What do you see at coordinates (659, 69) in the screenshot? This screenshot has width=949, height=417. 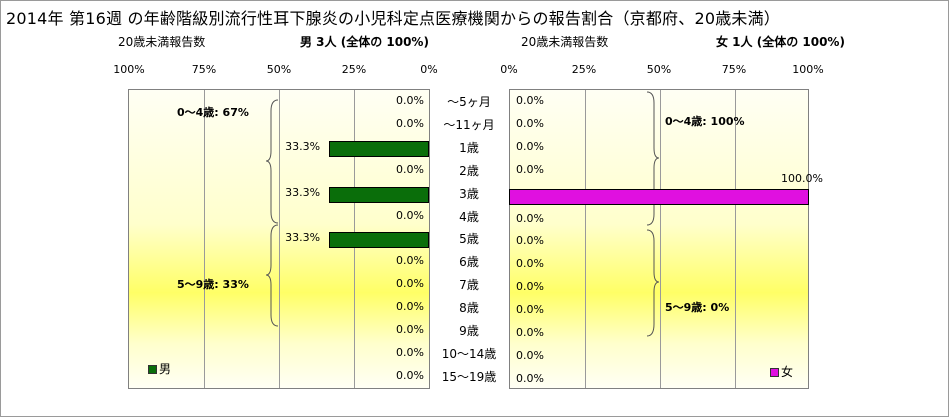 I see `right-x-tick: 50%` at bounding box center [659, 69].